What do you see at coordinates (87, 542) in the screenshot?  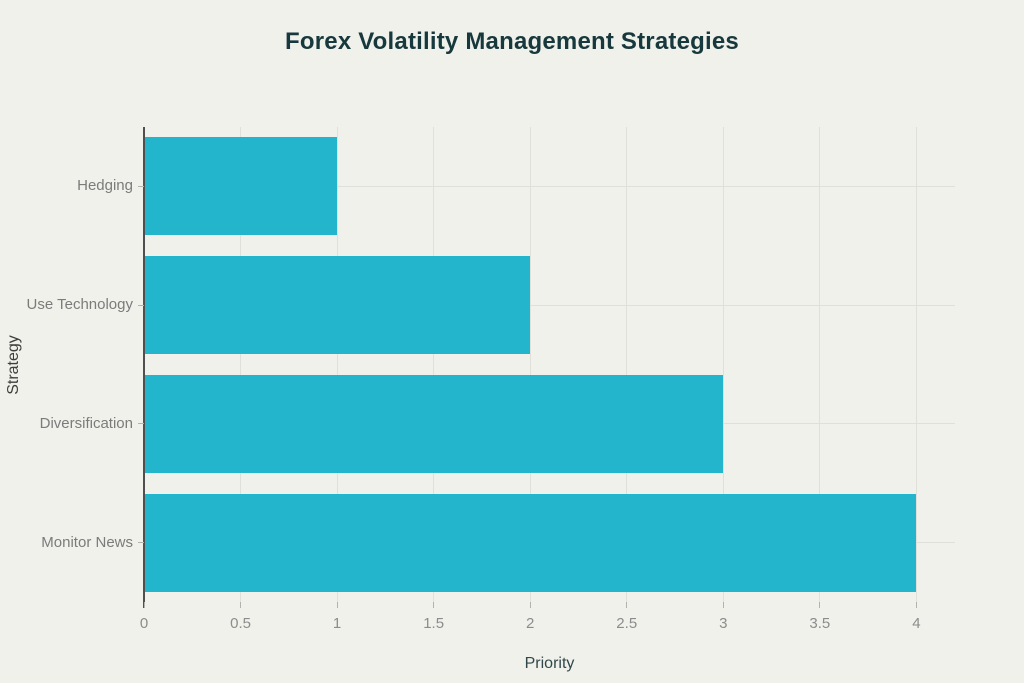 I see `y-tick-label: Monitor News` at bounding box center [87, 542].